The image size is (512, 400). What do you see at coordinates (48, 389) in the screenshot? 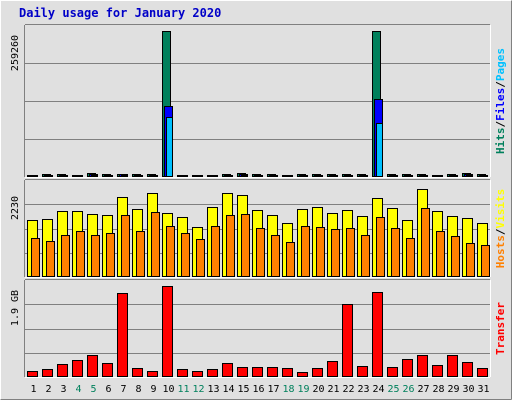
I see `x-tick-label-day-2: 2` at bounding box center [48, 389].